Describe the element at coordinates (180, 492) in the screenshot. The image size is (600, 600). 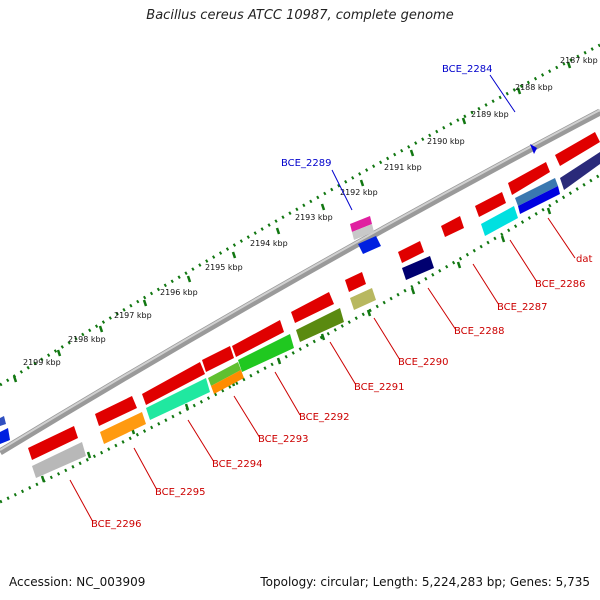
I see `gene-label-bce2295: BCE_2295` at that location.